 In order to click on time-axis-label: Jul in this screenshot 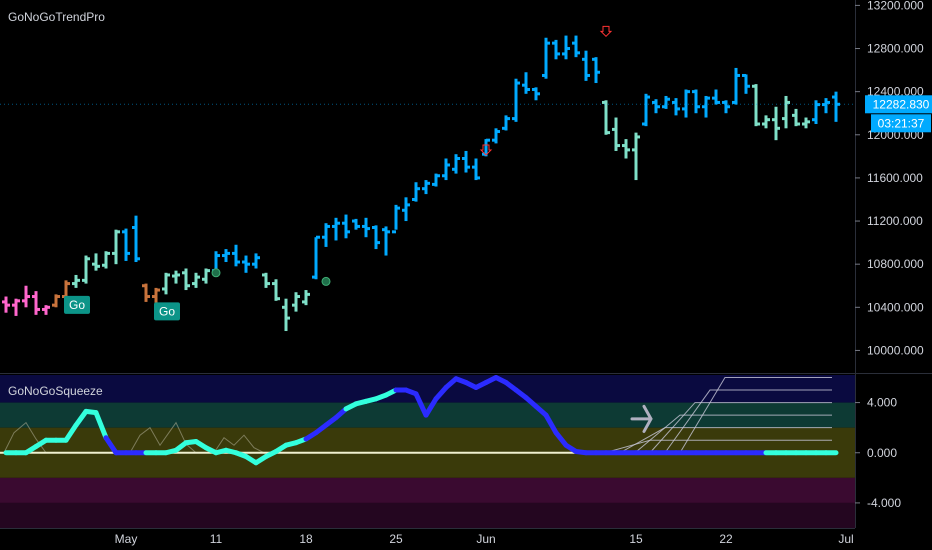, I will do `click(845, 539)`.